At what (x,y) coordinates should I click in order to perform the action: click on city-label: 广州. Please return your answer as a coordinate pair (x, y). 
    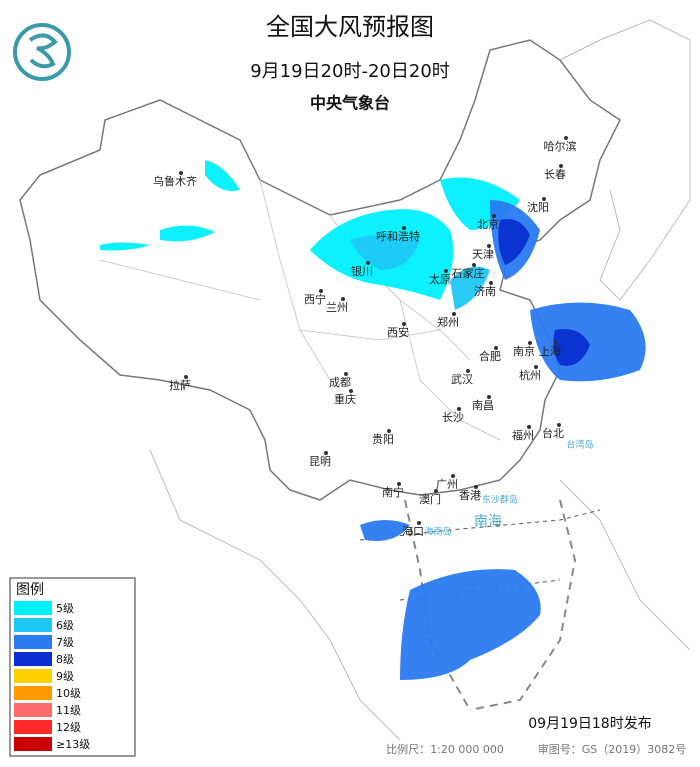
    Looking at the image, I should click on (447, 484).